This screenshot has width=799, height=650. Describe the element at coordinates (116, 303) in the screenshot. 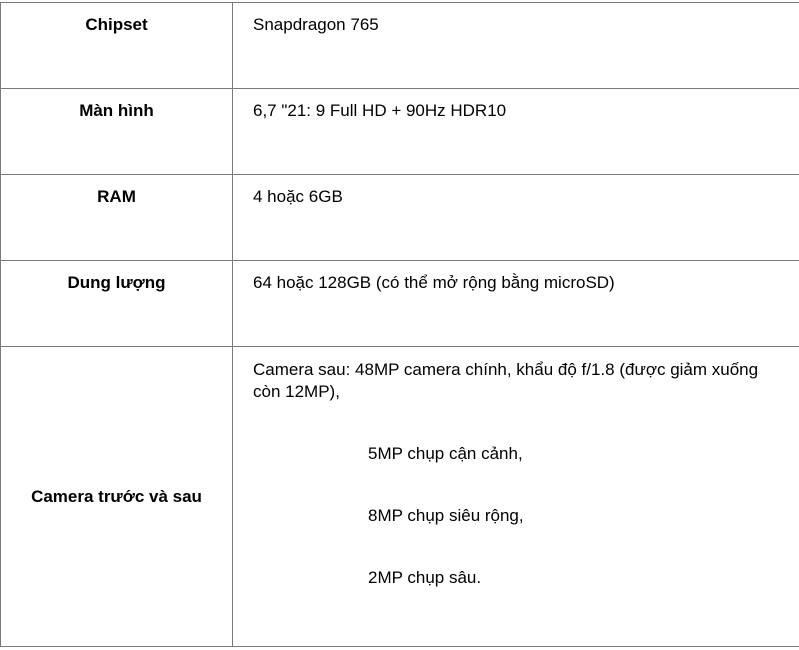

I see `row-label: Dung lượng` at that location.